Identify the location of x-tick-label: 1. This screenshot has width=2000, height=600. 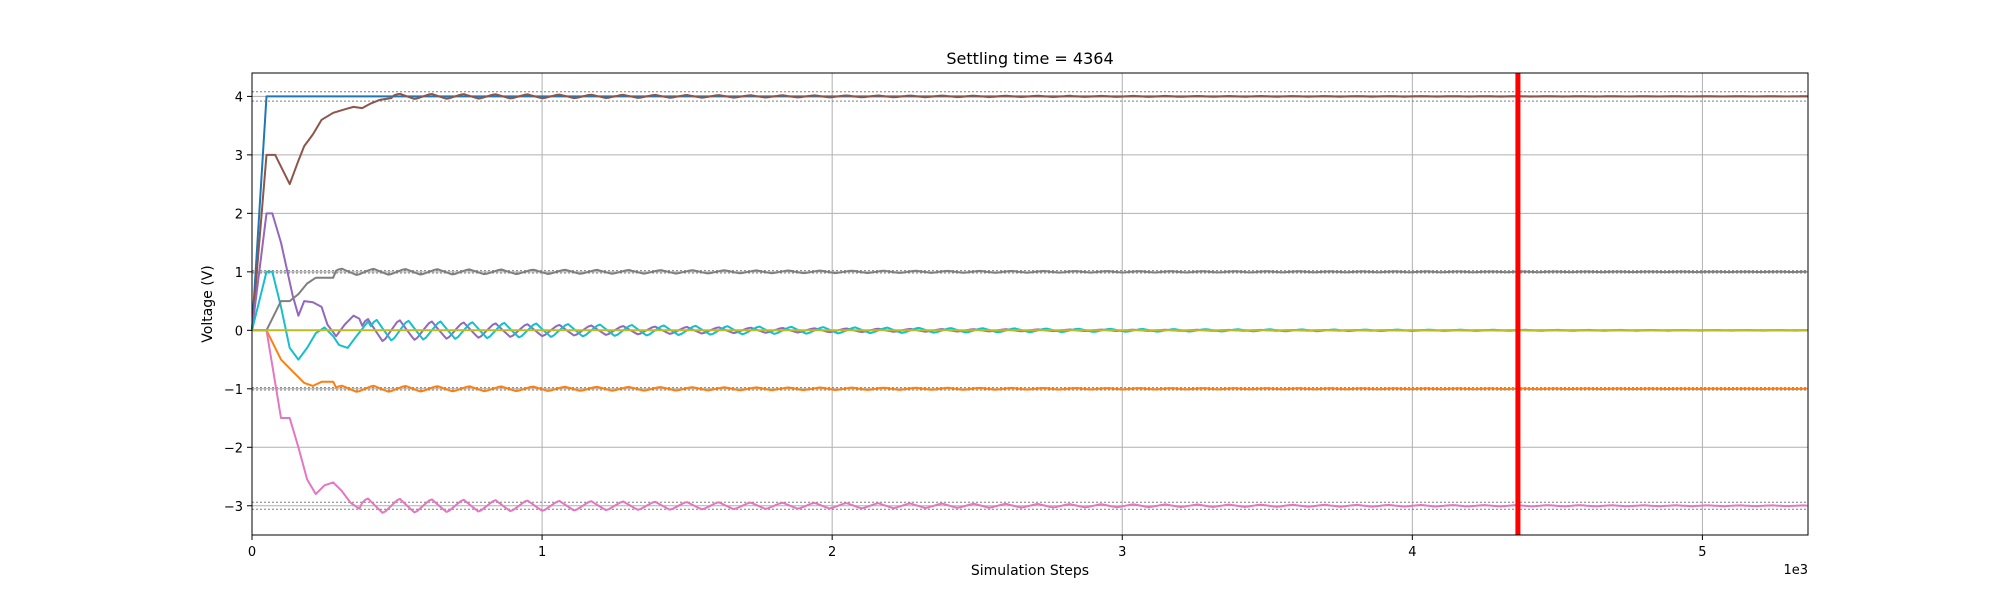
(542, 552).